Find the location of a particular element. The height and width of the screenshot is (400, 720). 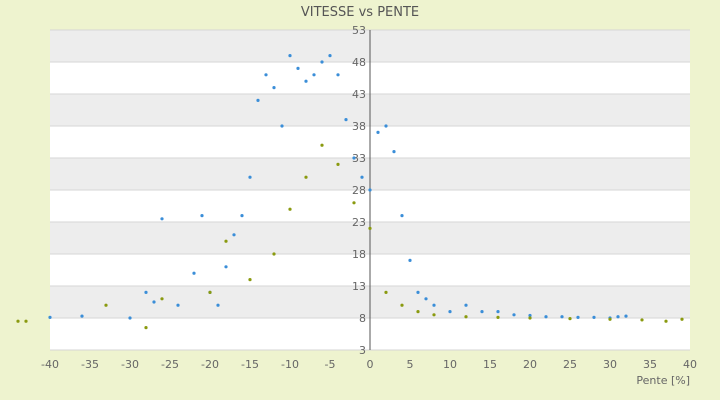

x-tick-label: 30 is located at coordinates (610, 364).